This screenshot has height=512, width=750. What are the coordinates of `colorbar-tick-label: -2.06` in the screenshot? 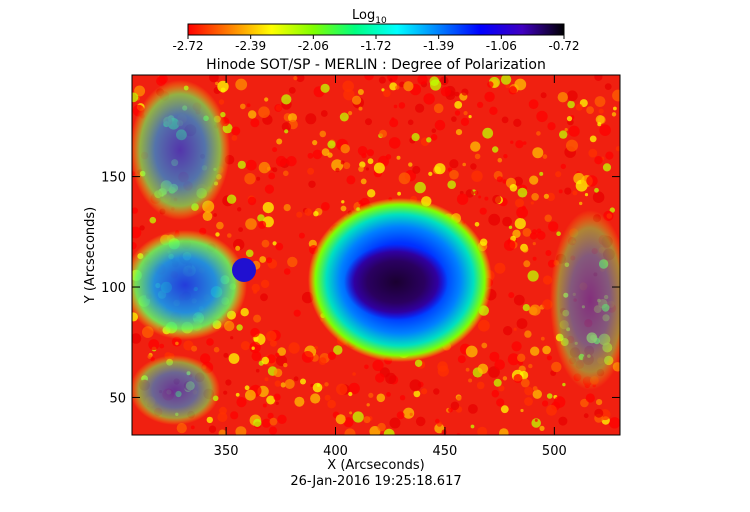 It's located at (313, 46).